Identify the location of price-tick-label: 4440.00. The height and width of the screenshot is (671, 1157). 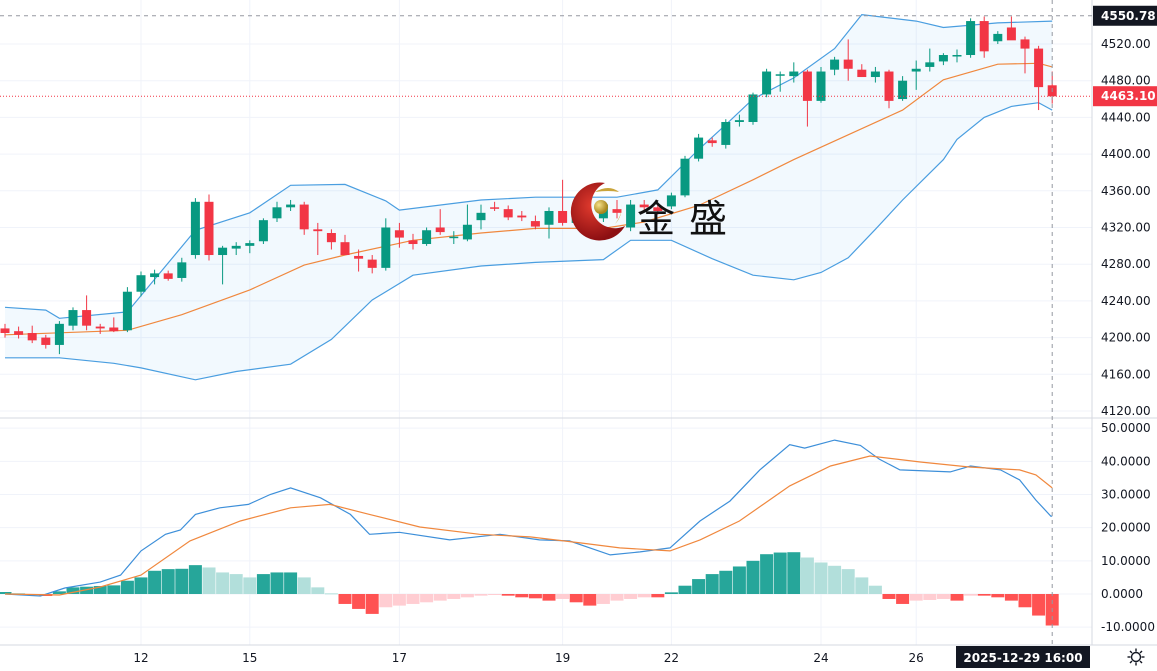
(1126, 117).